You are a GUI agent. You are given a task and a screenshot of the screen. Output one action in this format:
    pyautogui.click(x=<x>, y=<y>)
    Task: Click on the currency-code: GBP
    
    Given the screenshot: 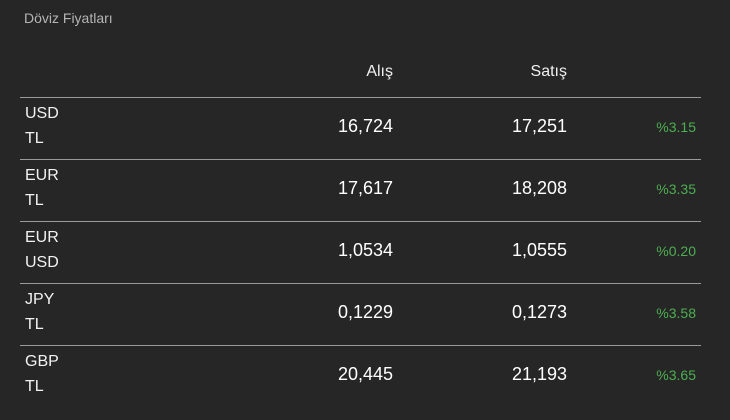 What is the action you would take?
    pyautogui.click(x=42, y=361)
    